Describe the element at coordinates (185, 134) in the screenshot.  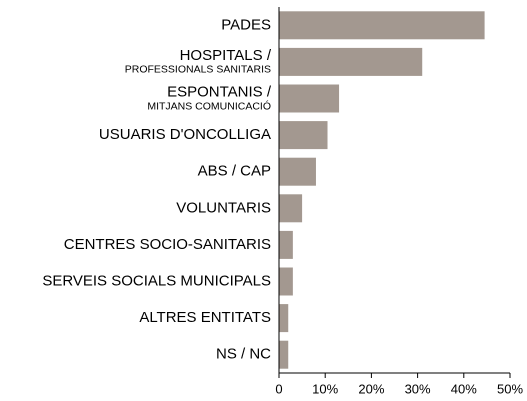
I see `y-tick-label: USUARIS D'ONCOLLIGA` at that location.